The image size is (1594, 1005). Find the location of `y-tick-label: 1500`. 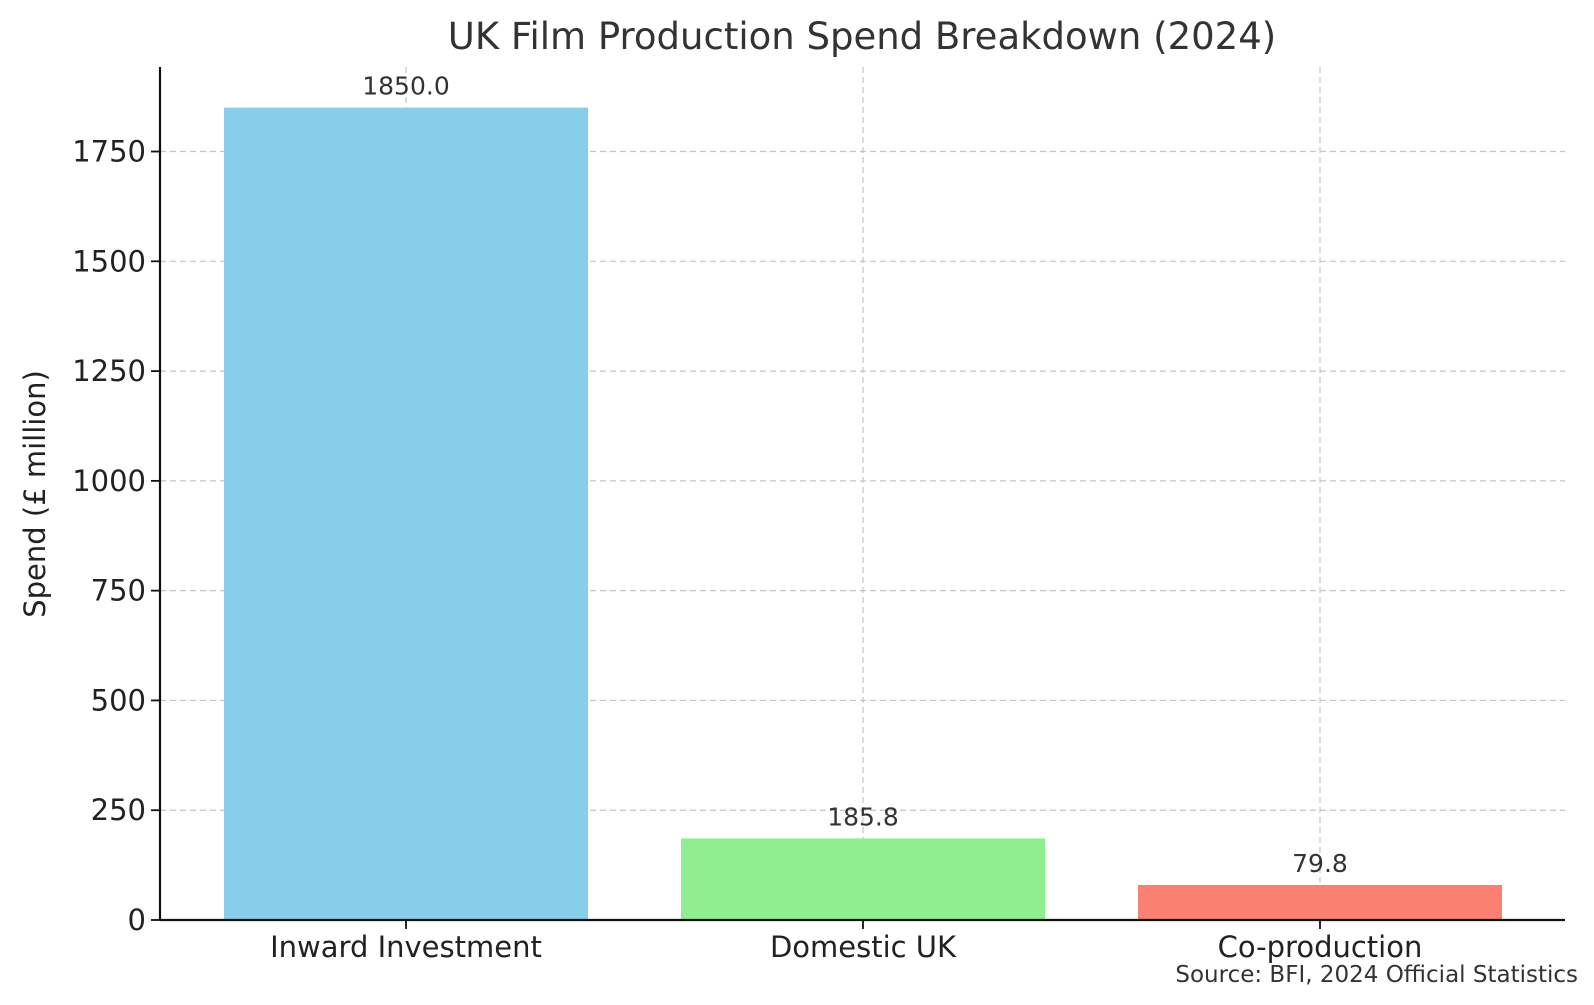

y-tick-label: 1500 is located at coordinates (109, 261).